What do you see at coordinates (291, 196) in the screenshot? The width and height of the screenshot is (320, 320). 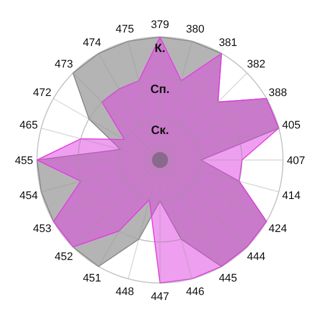 I see `spoke-label: 414` at bounding box center [291, 196].